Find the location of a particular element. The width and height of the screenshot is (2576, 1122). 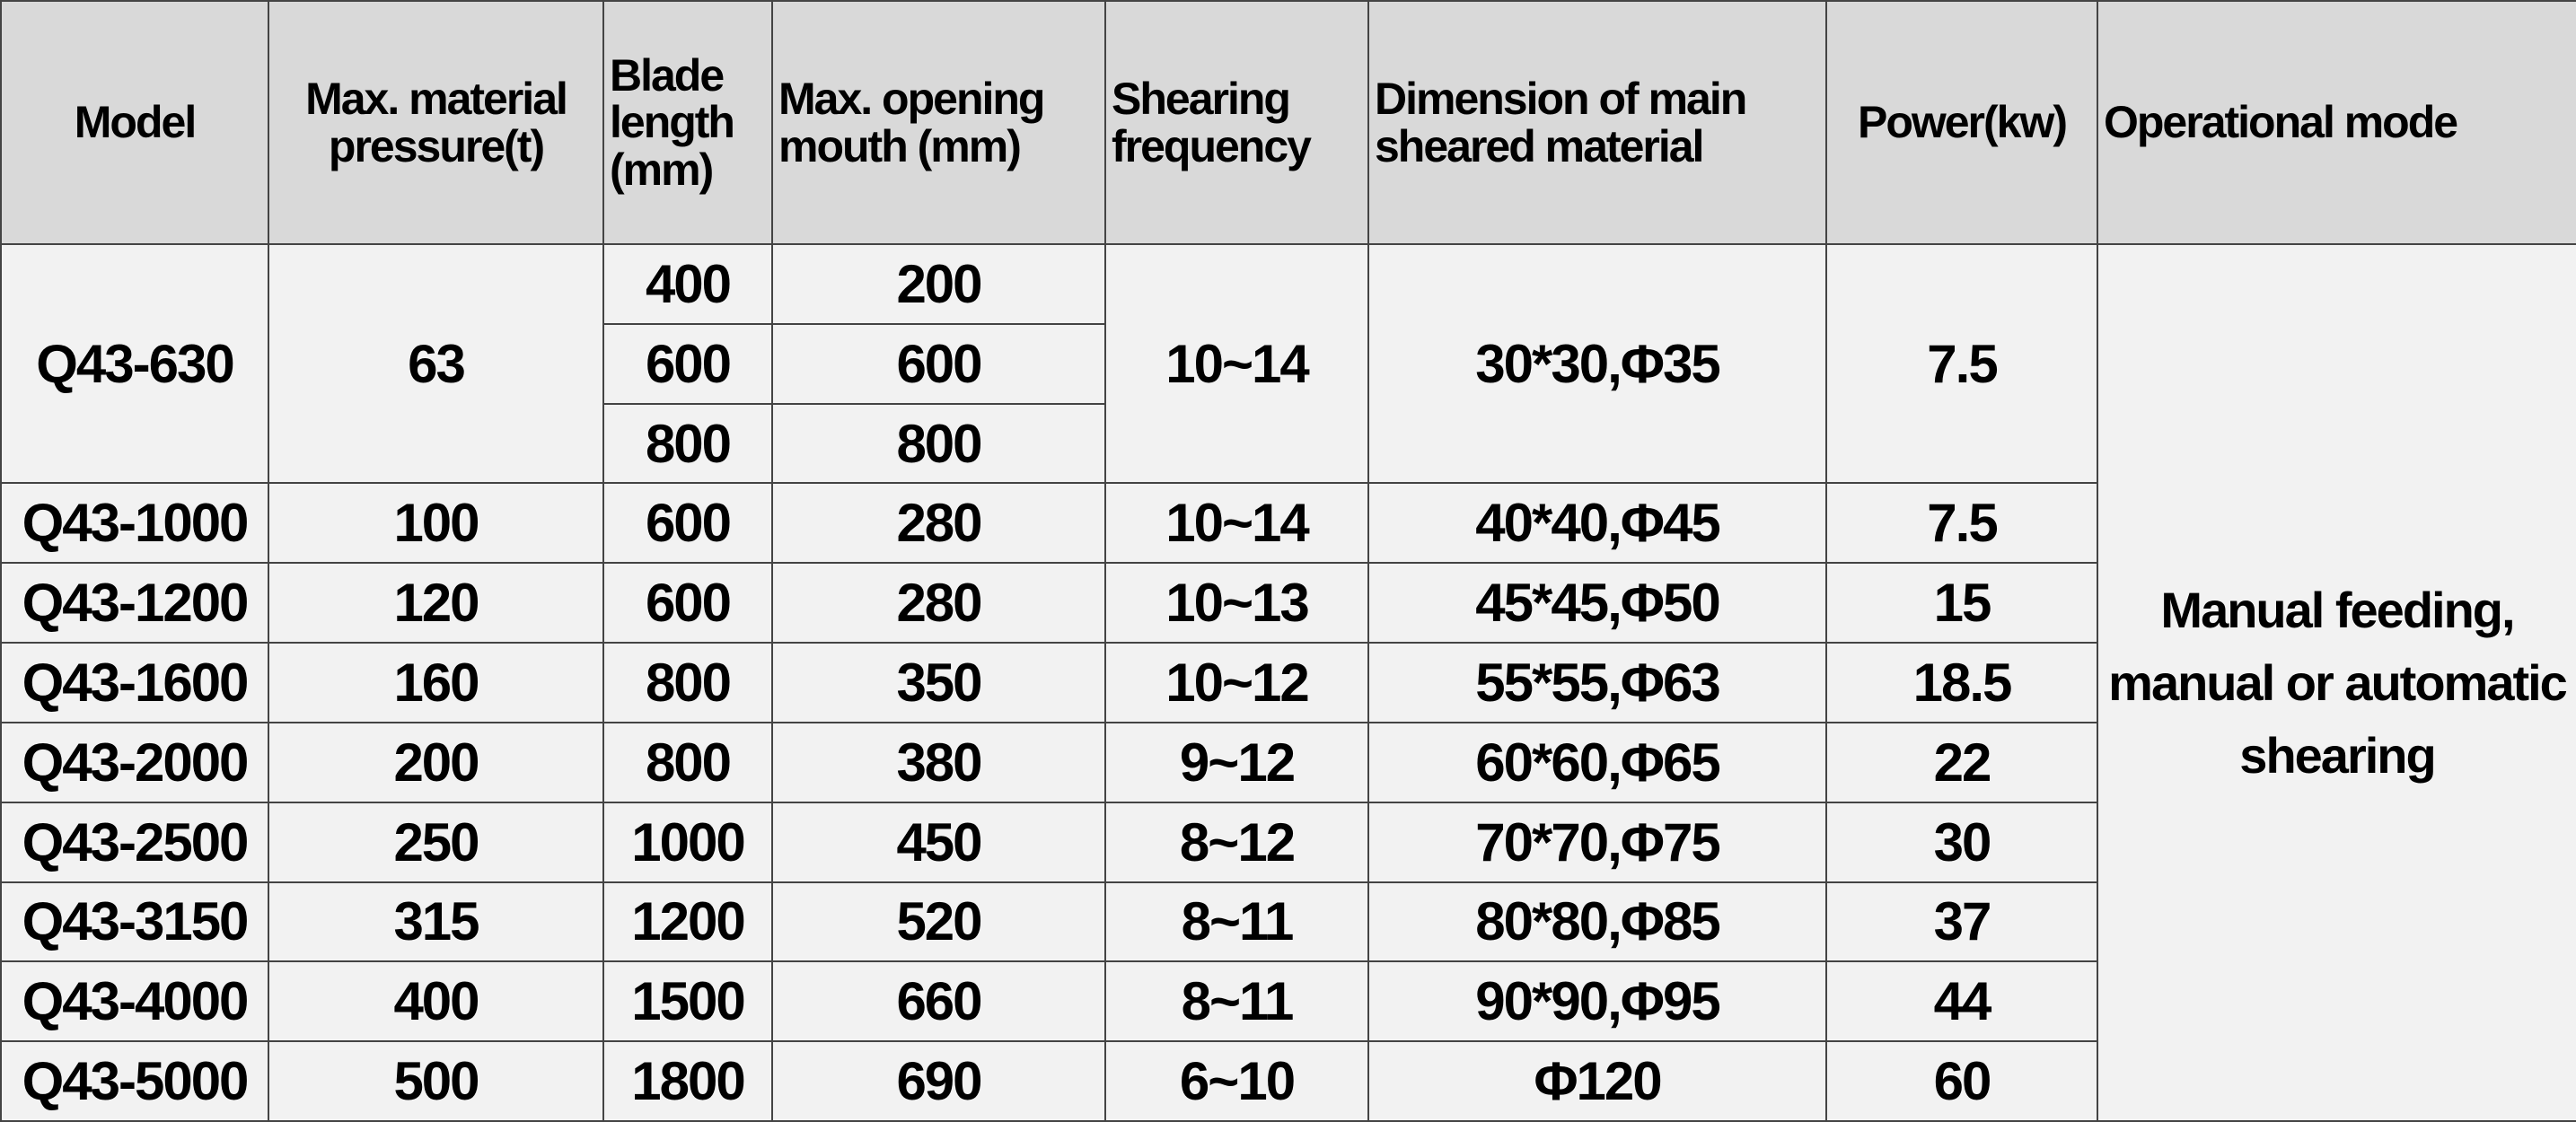

column-header: Operational mode is located at coordinates (2337, 122).